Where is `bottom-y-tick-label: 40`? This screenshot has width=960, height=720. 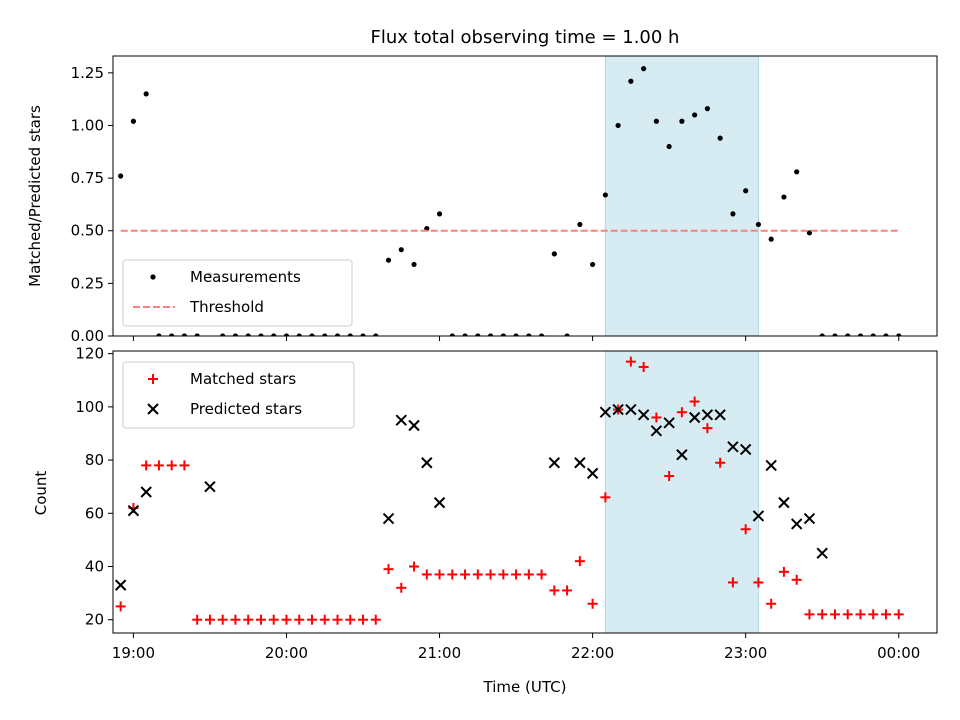 bottom-y-tick-label: 40 is located at coordinates (94, 566).